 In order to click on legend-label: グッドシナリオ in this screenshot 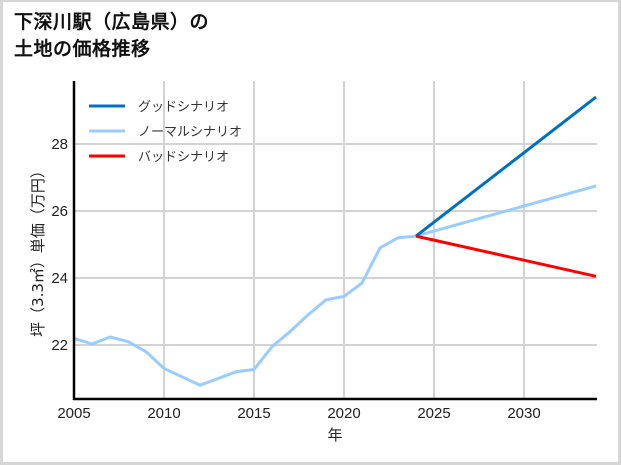, I will do `click(183, 107)`.